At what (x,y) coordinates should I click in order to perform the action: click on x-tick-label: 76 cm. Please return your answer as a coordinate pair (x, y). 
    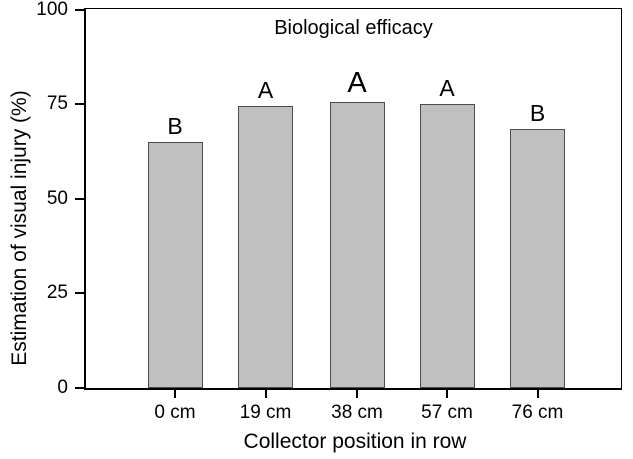
    Looking at the image, I should click on (537, 412).